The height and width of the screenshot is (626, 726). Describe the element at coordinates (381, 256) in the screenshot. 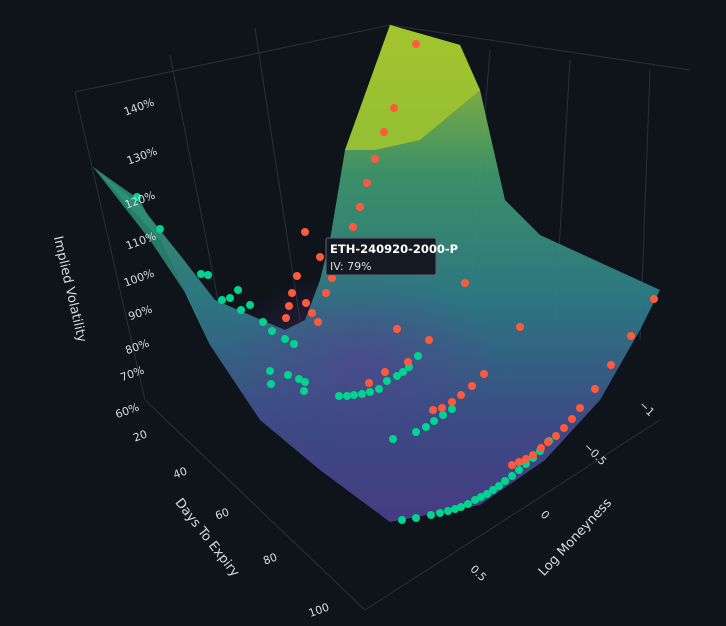

I see `tooltip-box` at that location.